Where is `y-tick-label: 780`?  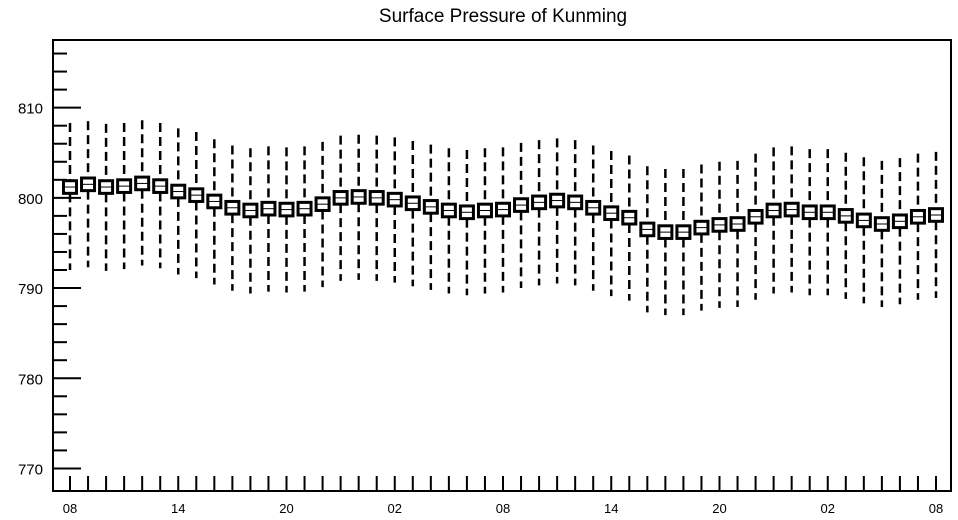 y-tick-label: 780 is located at coordinates (30, 379).